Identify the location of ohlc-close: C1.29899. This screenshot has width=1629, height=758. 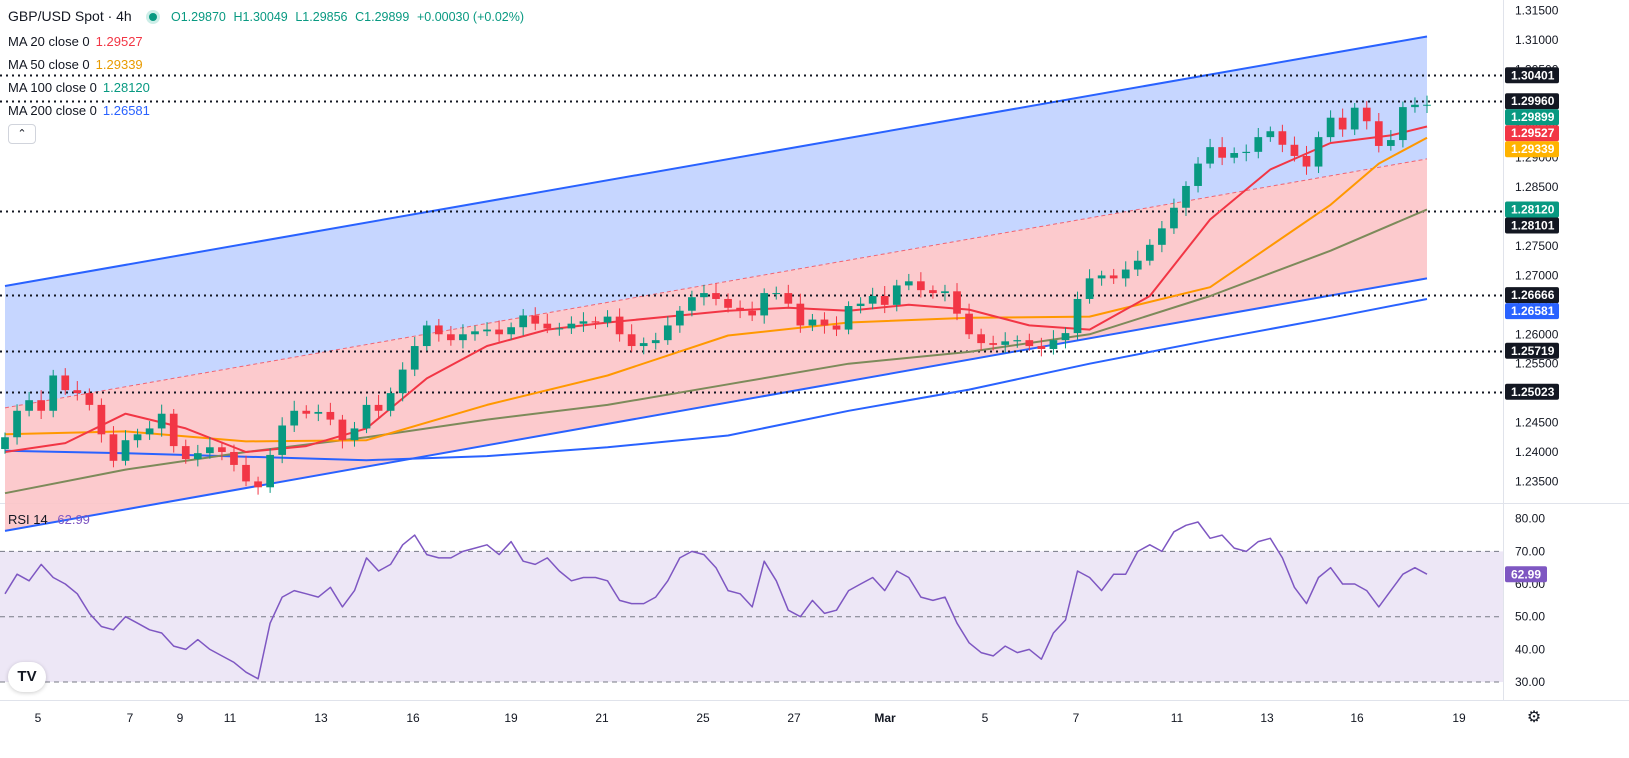
(382, 17).